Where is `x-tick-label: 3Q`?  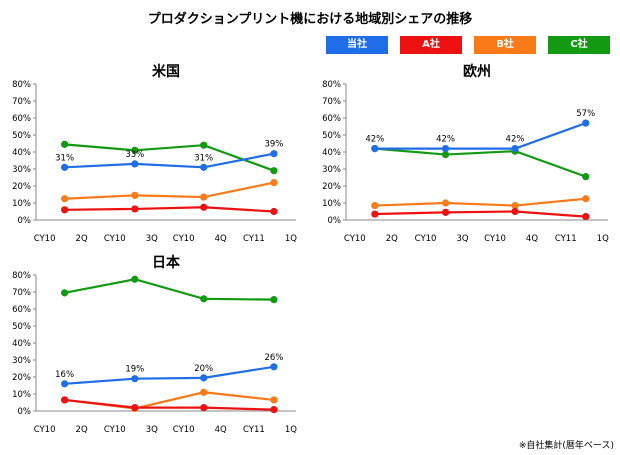
x-tick-label: 3Q is located at coordinates (152, 239).